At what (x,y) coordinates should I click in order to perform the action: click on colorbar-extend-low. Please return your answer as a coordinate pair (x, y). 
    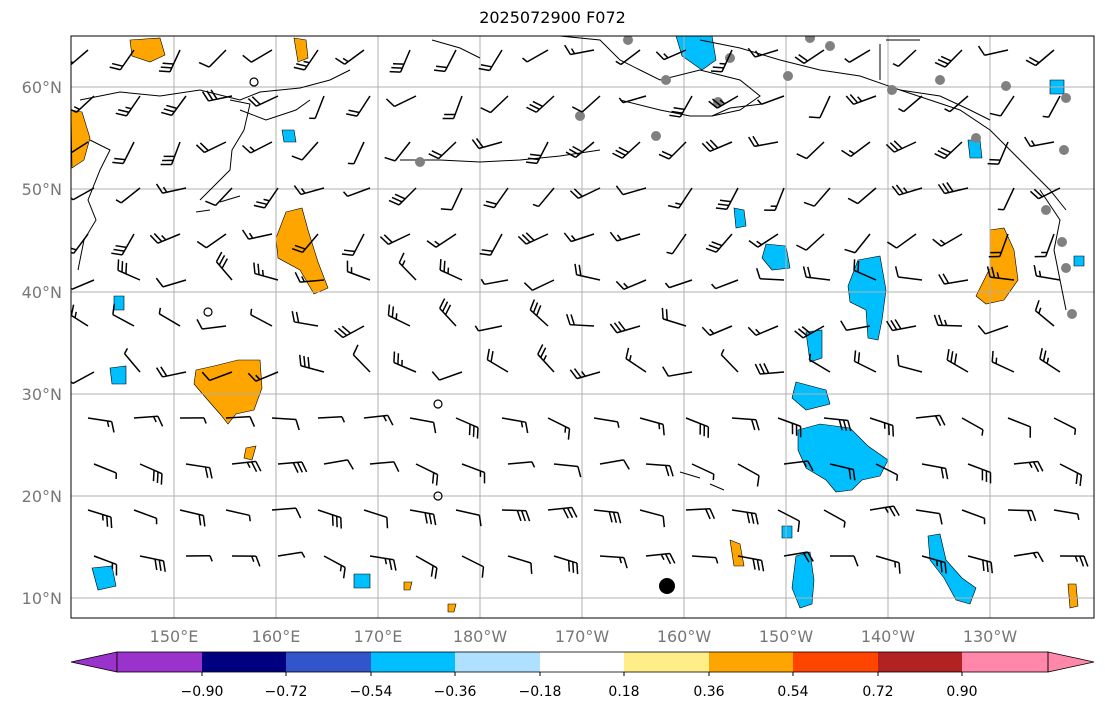
    Looking at the image, I should click on (94, 662).